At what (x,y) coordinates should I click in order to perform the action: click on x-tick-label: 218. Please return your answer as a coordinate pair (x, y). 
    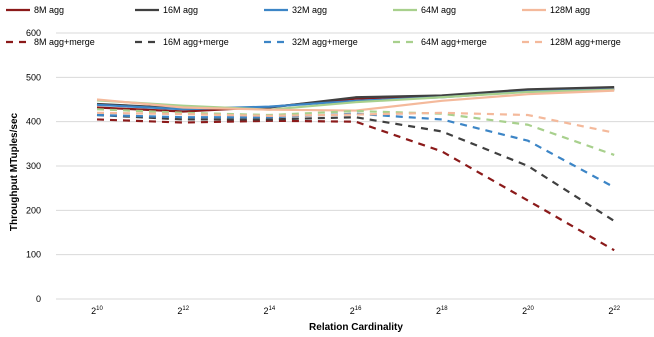
    Looking at the image, I should click on (442, 311).